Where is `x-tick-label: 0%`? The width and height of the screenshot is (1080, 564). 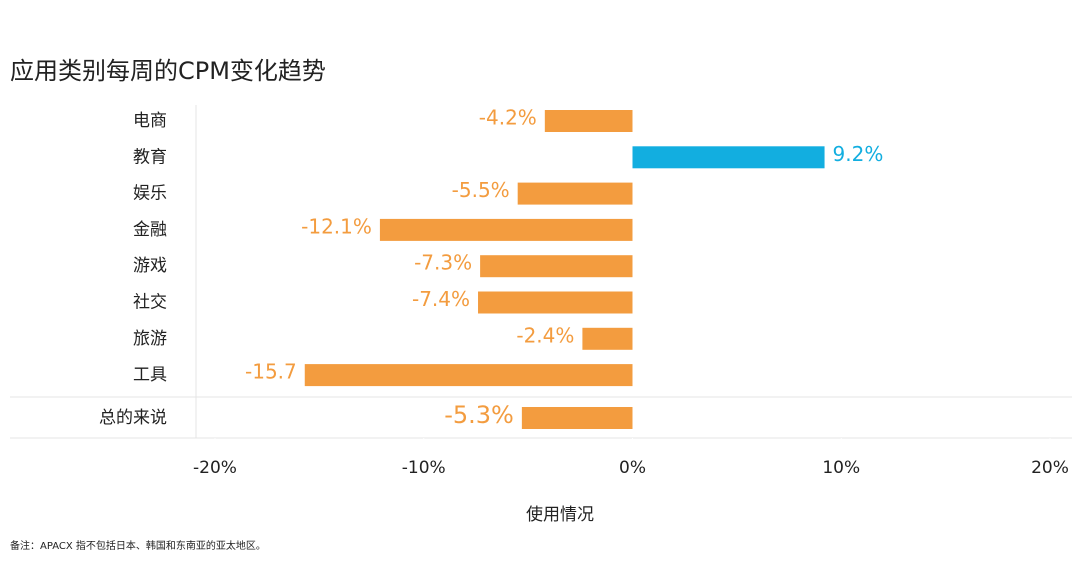 x-tick-label: 0% is located at coordinates (632, 468).